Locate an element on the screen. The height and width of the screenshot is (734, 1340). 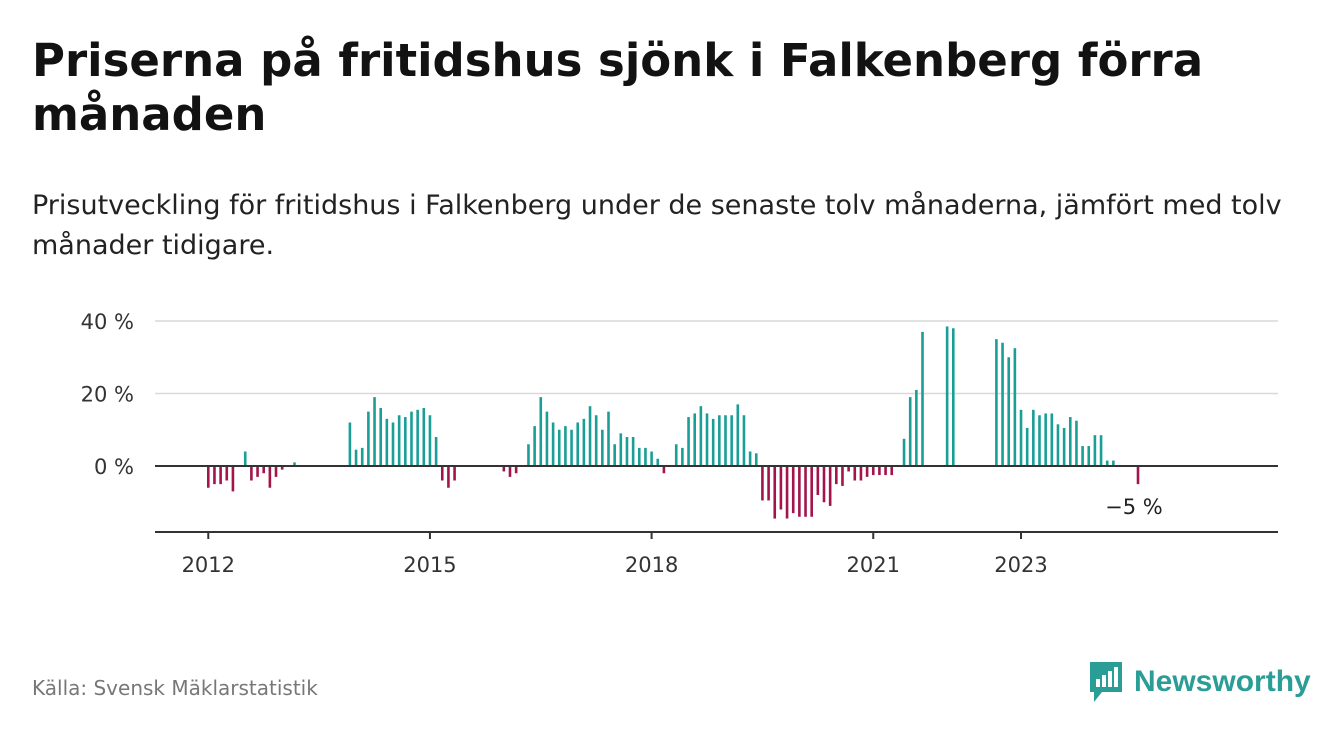
newsworthy-logo: Newsworthy is located at coordinates (1199, 682).